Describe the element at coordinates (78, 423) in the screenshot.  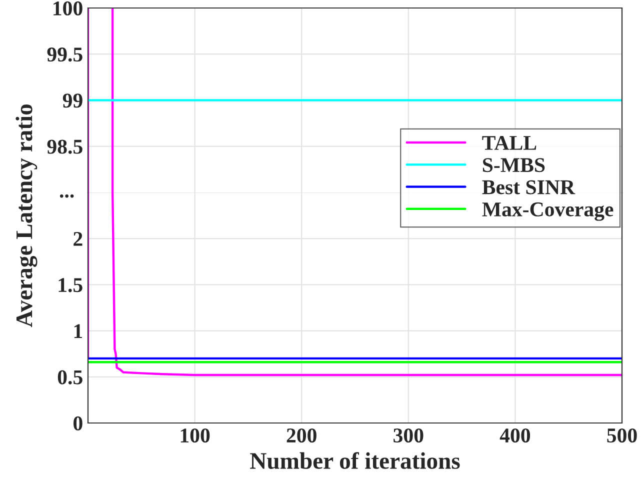
I see `y-tick-label: 0` at that location.